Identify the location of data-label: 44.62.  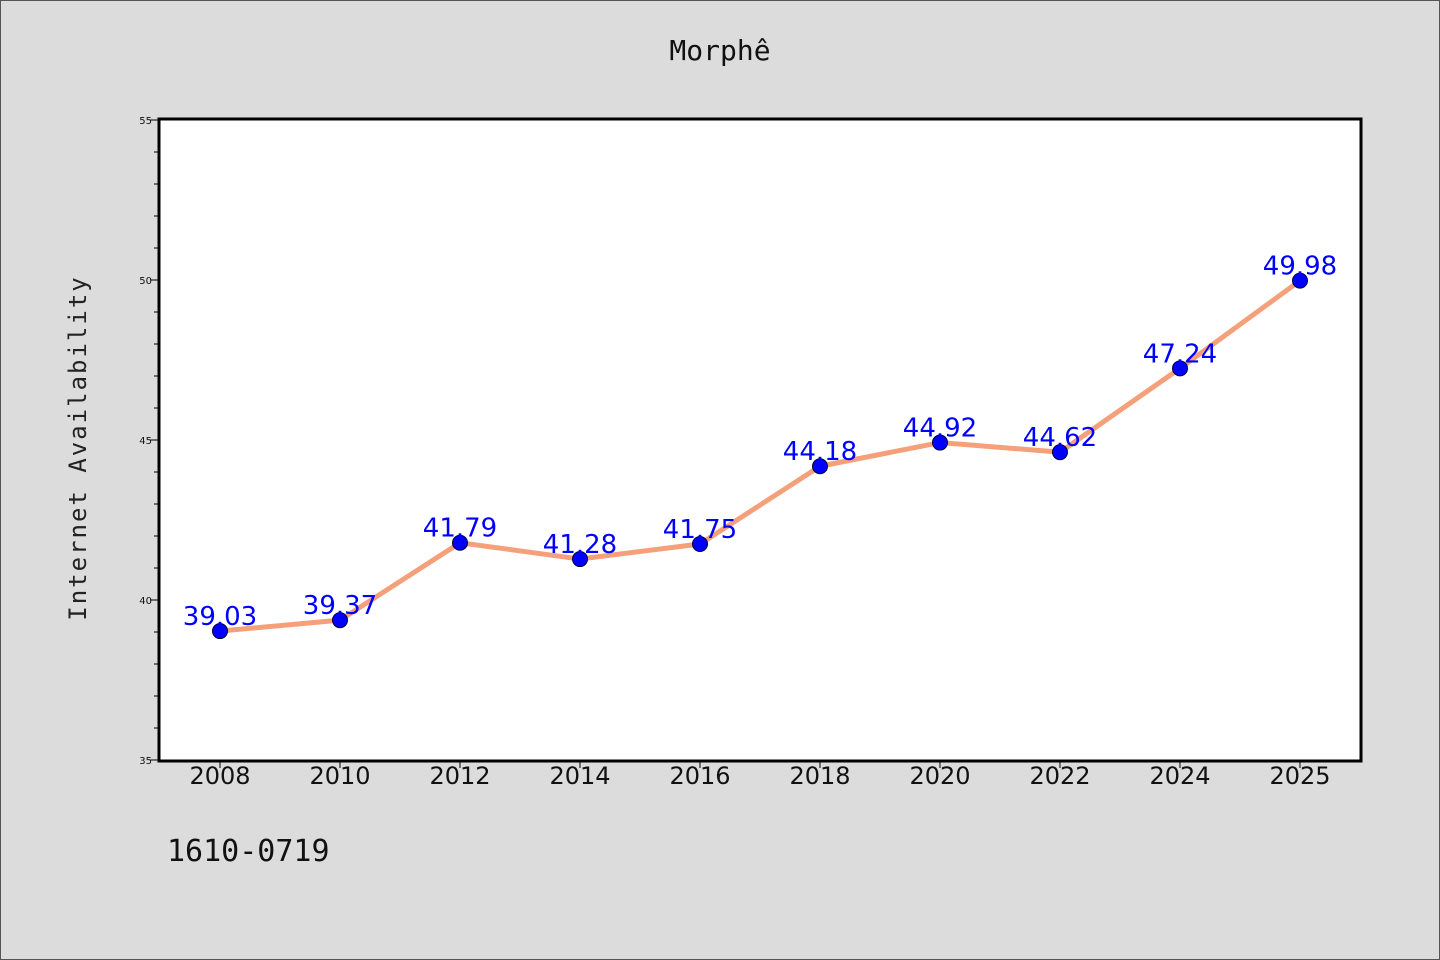
(1060, 438).